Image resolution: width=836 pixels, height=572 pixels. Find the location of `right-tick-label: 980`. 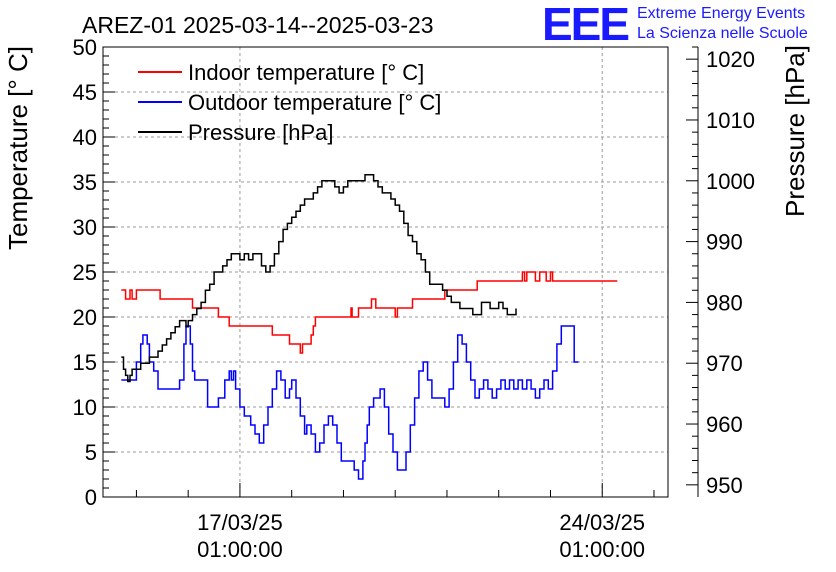

right-tick-label: 980 is located at coordinates (724, 302).